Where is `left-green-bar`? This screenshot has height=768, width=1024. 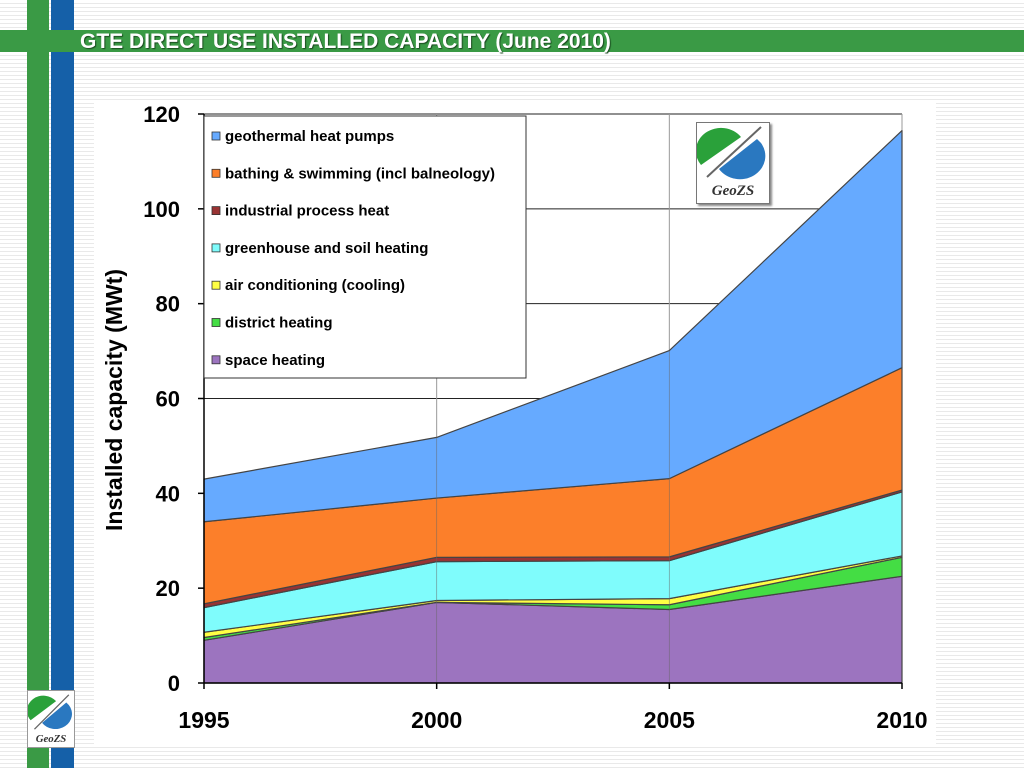 left-green-bar is located at coordinates (38, 384).